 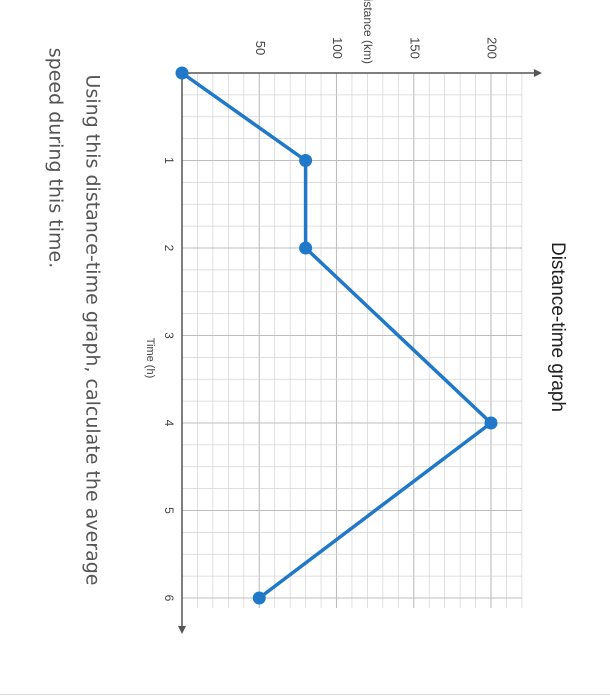 What do you see at coordinates (182, 630) in the screenshot?
I see `time-axis-arrow-icon` at bounding box center [182, 630].